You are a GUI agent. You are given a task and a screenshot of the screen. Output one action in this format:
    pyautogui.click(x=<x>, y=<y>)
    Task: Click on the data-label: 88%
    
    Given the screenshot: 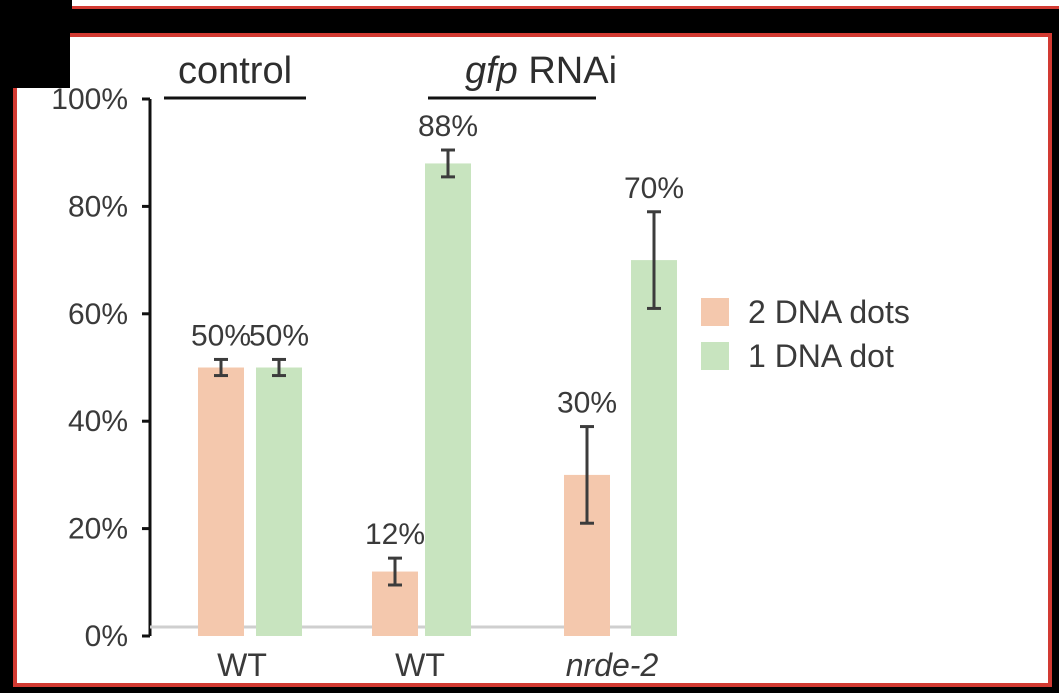 What is the action you would take?
    pyautogui.click(x=448, y=126)
    